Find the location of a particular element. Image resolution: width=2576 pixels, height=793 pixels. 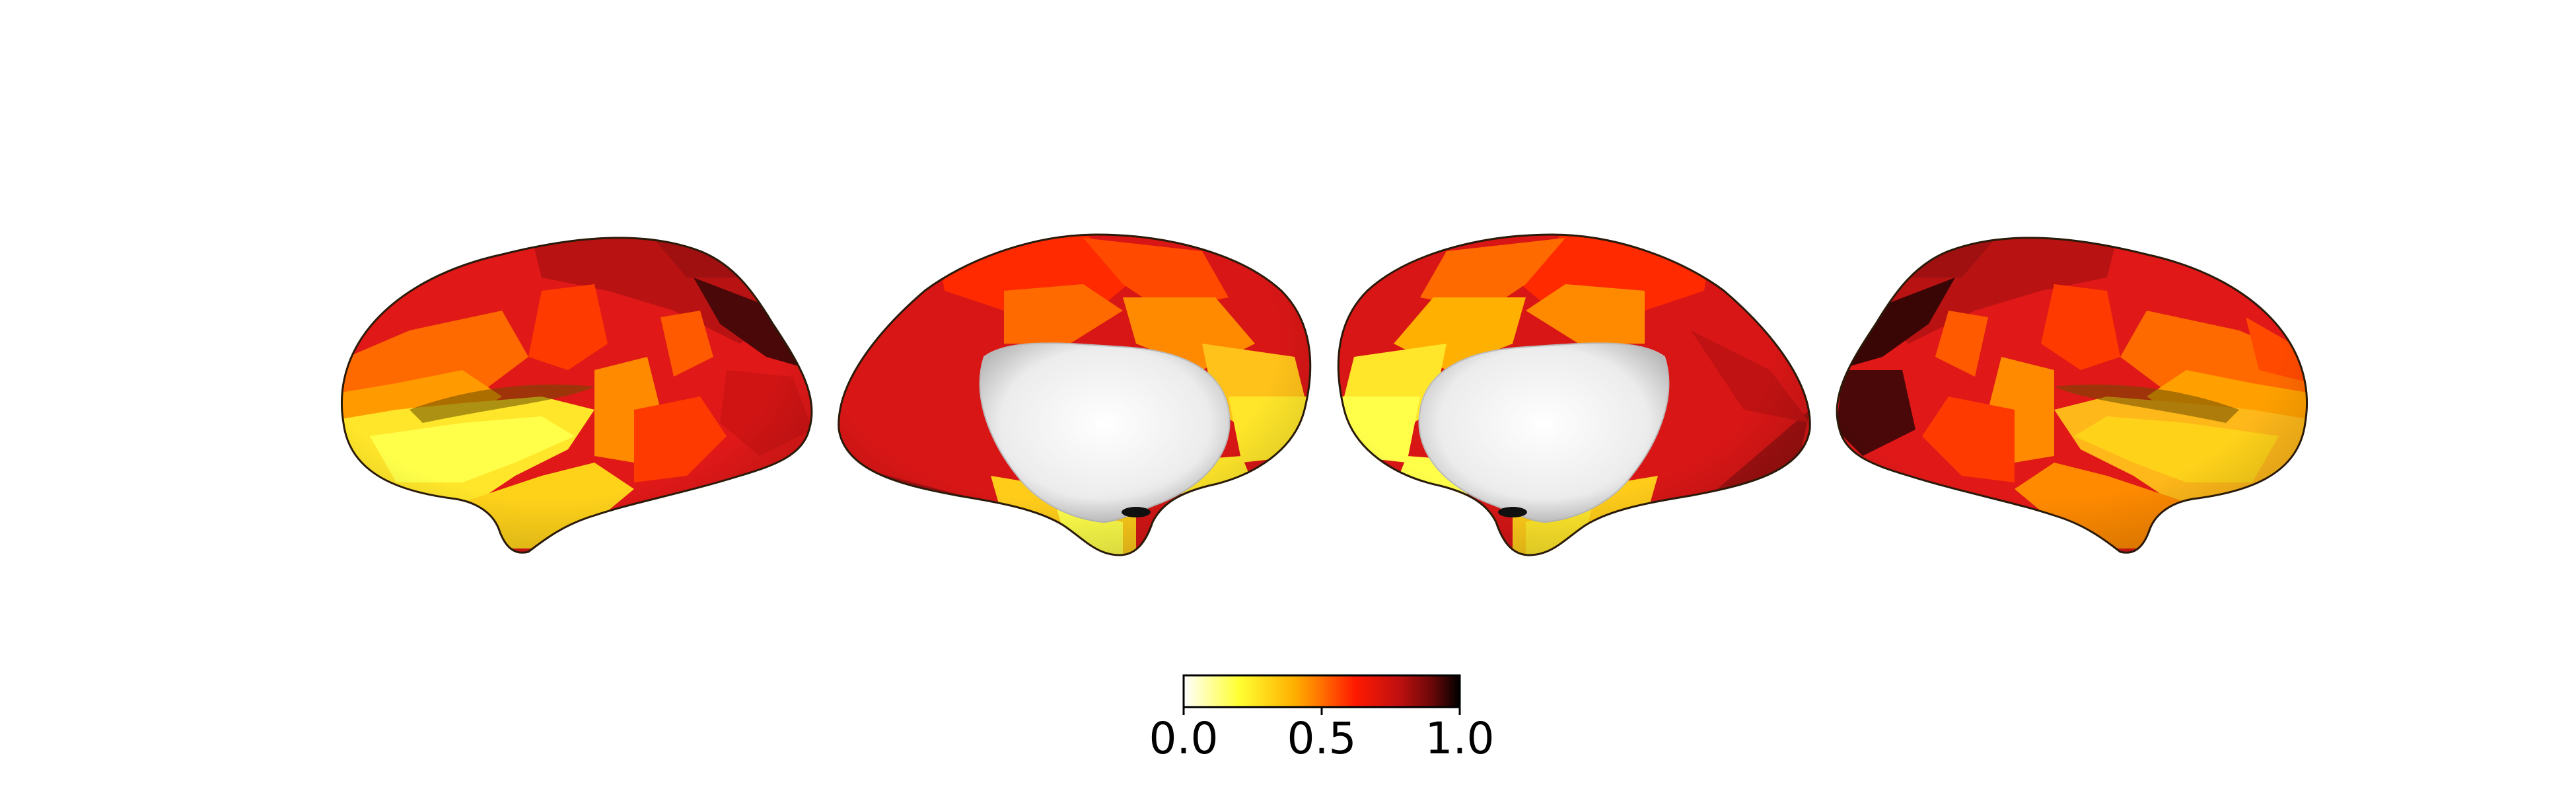

colorbar is located at coordinates (1322, 694).